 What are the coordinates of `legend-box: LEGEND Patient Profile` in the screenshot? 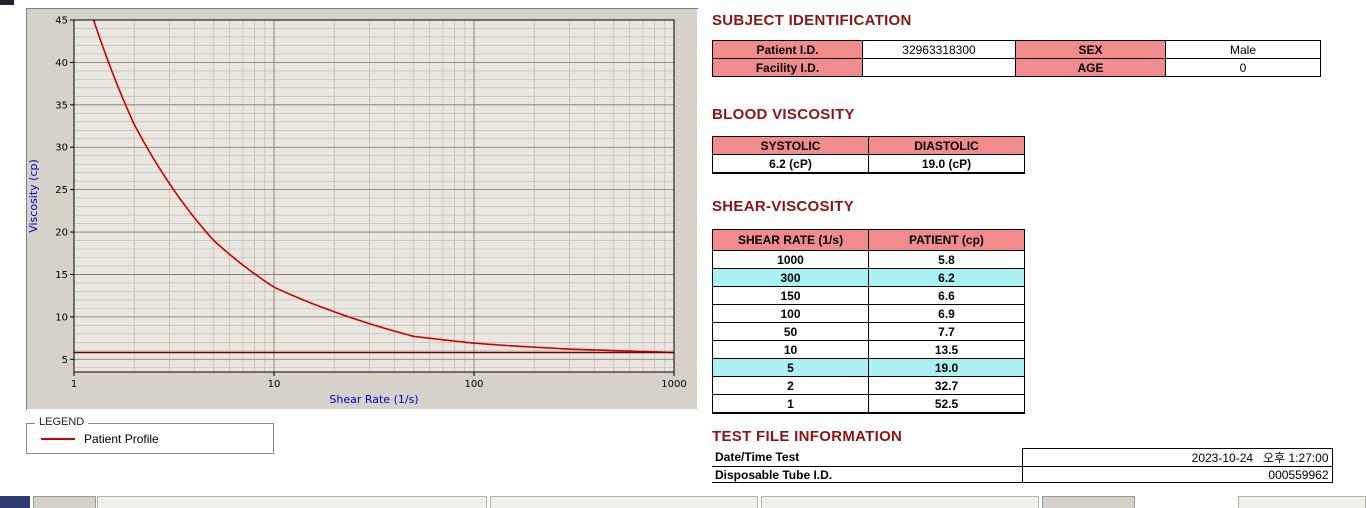 It's located at (150, 435).